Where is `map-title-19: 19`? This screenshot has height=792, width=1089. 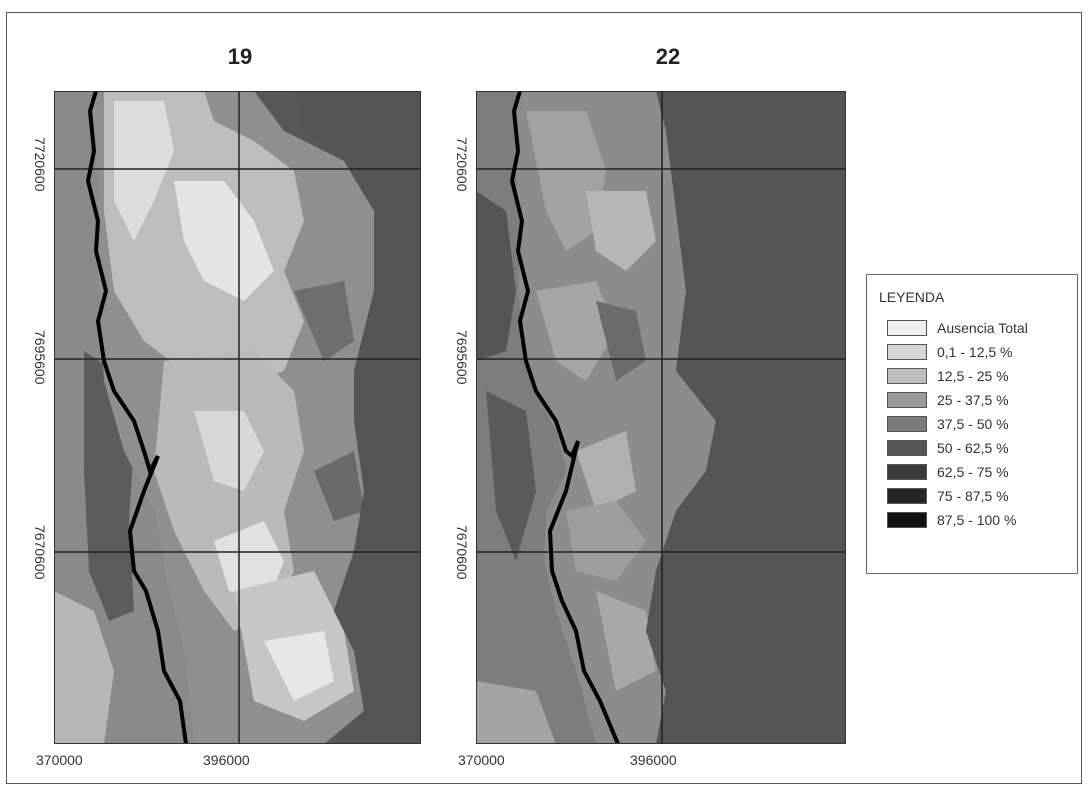
map-title-19: 19 is located at coordinates (240, 56).